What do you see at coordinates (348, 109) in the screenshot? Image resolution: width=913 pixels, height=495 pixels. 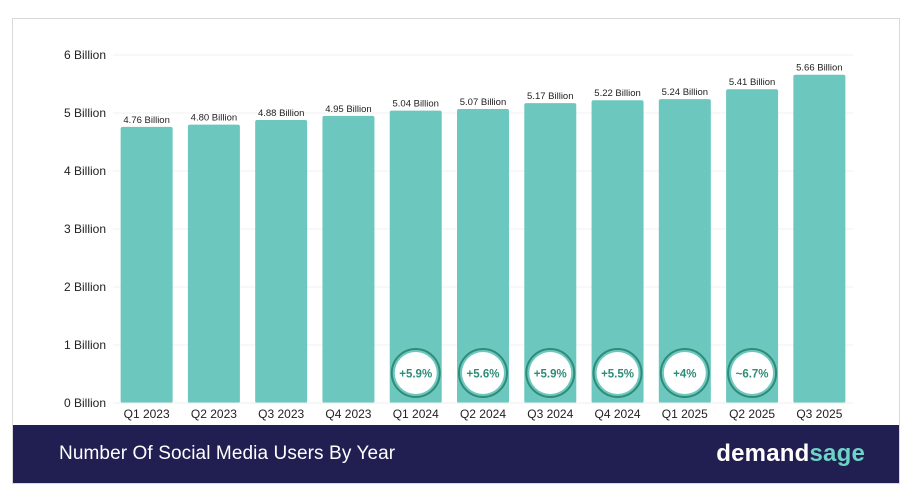 I see `bar-value-label: 4.95 Billion` at bounding box center [348, 109].